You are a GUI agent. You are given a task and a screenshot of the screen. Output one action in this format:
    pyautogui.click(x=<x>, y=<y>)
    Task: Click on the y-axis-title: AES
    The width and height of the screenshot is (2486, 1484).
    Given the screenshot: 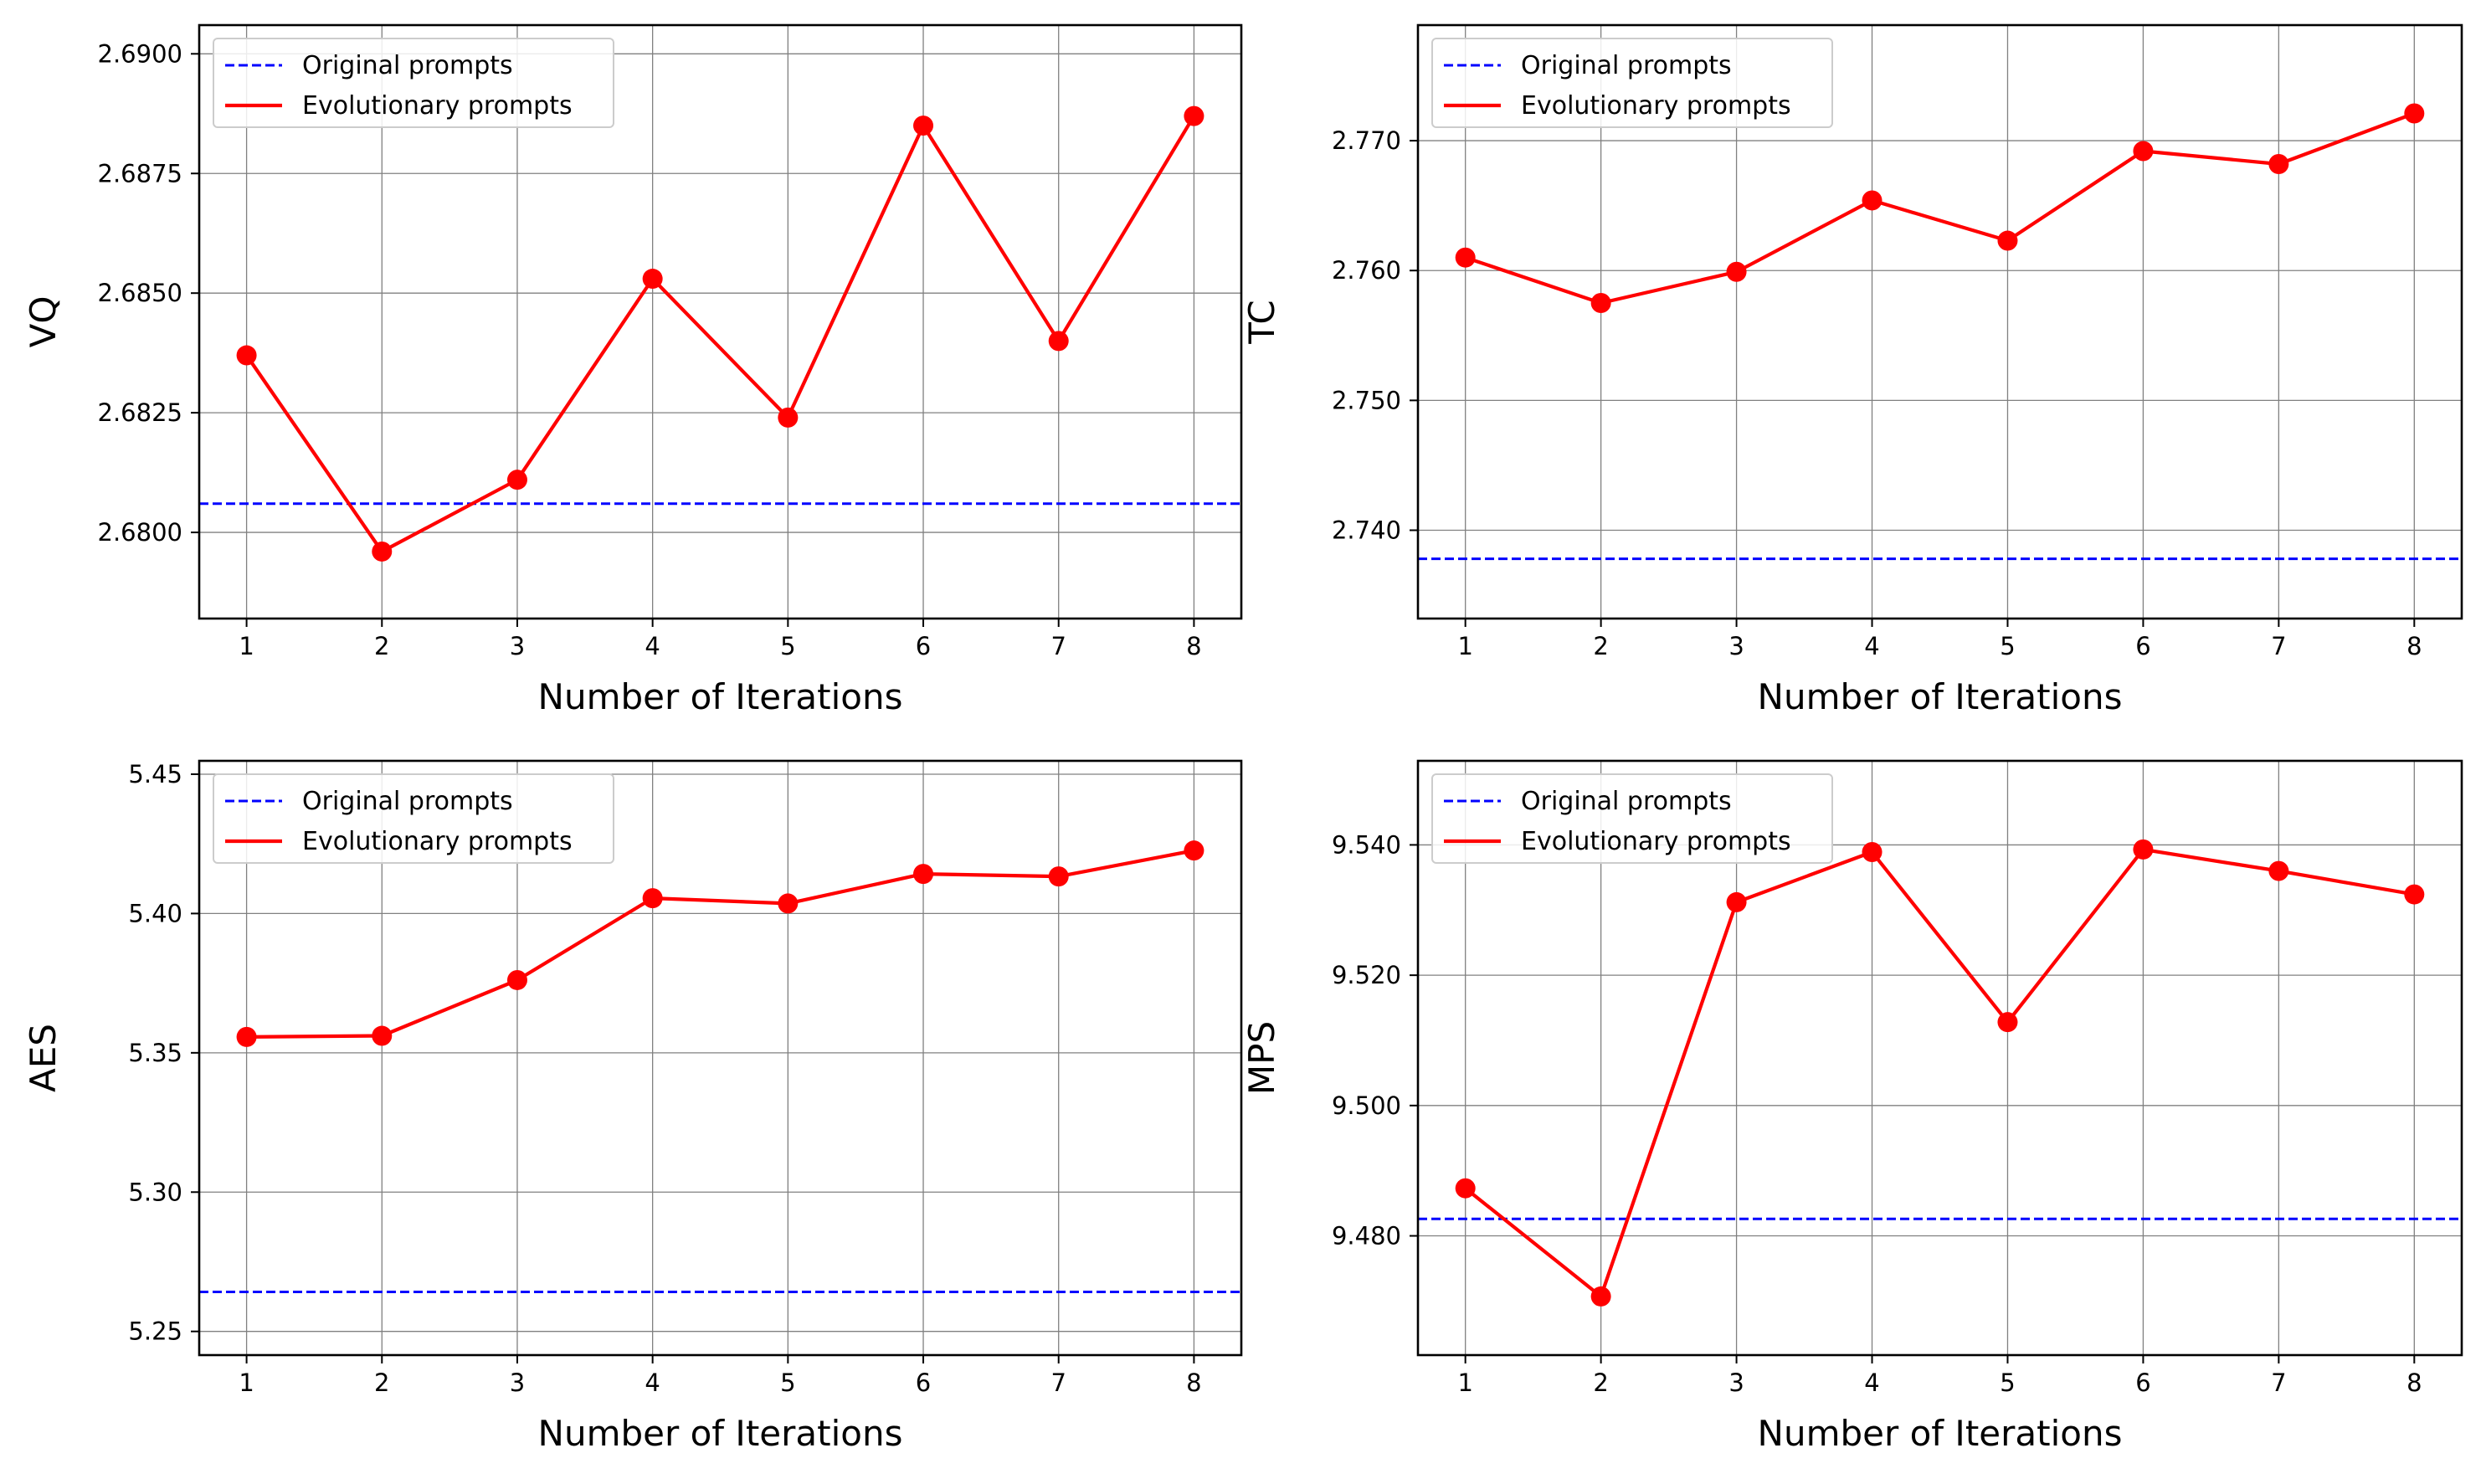 What is the action you would take?
    pyautogui.click(x=43, y=1058)
    